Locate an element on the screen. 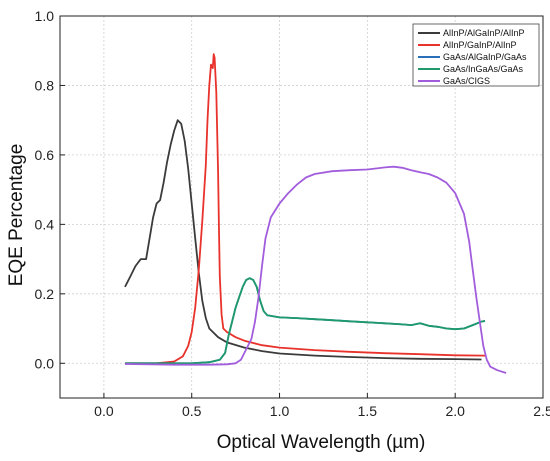  y-tick-label: 1.0 is located at coordinates (45, 16).